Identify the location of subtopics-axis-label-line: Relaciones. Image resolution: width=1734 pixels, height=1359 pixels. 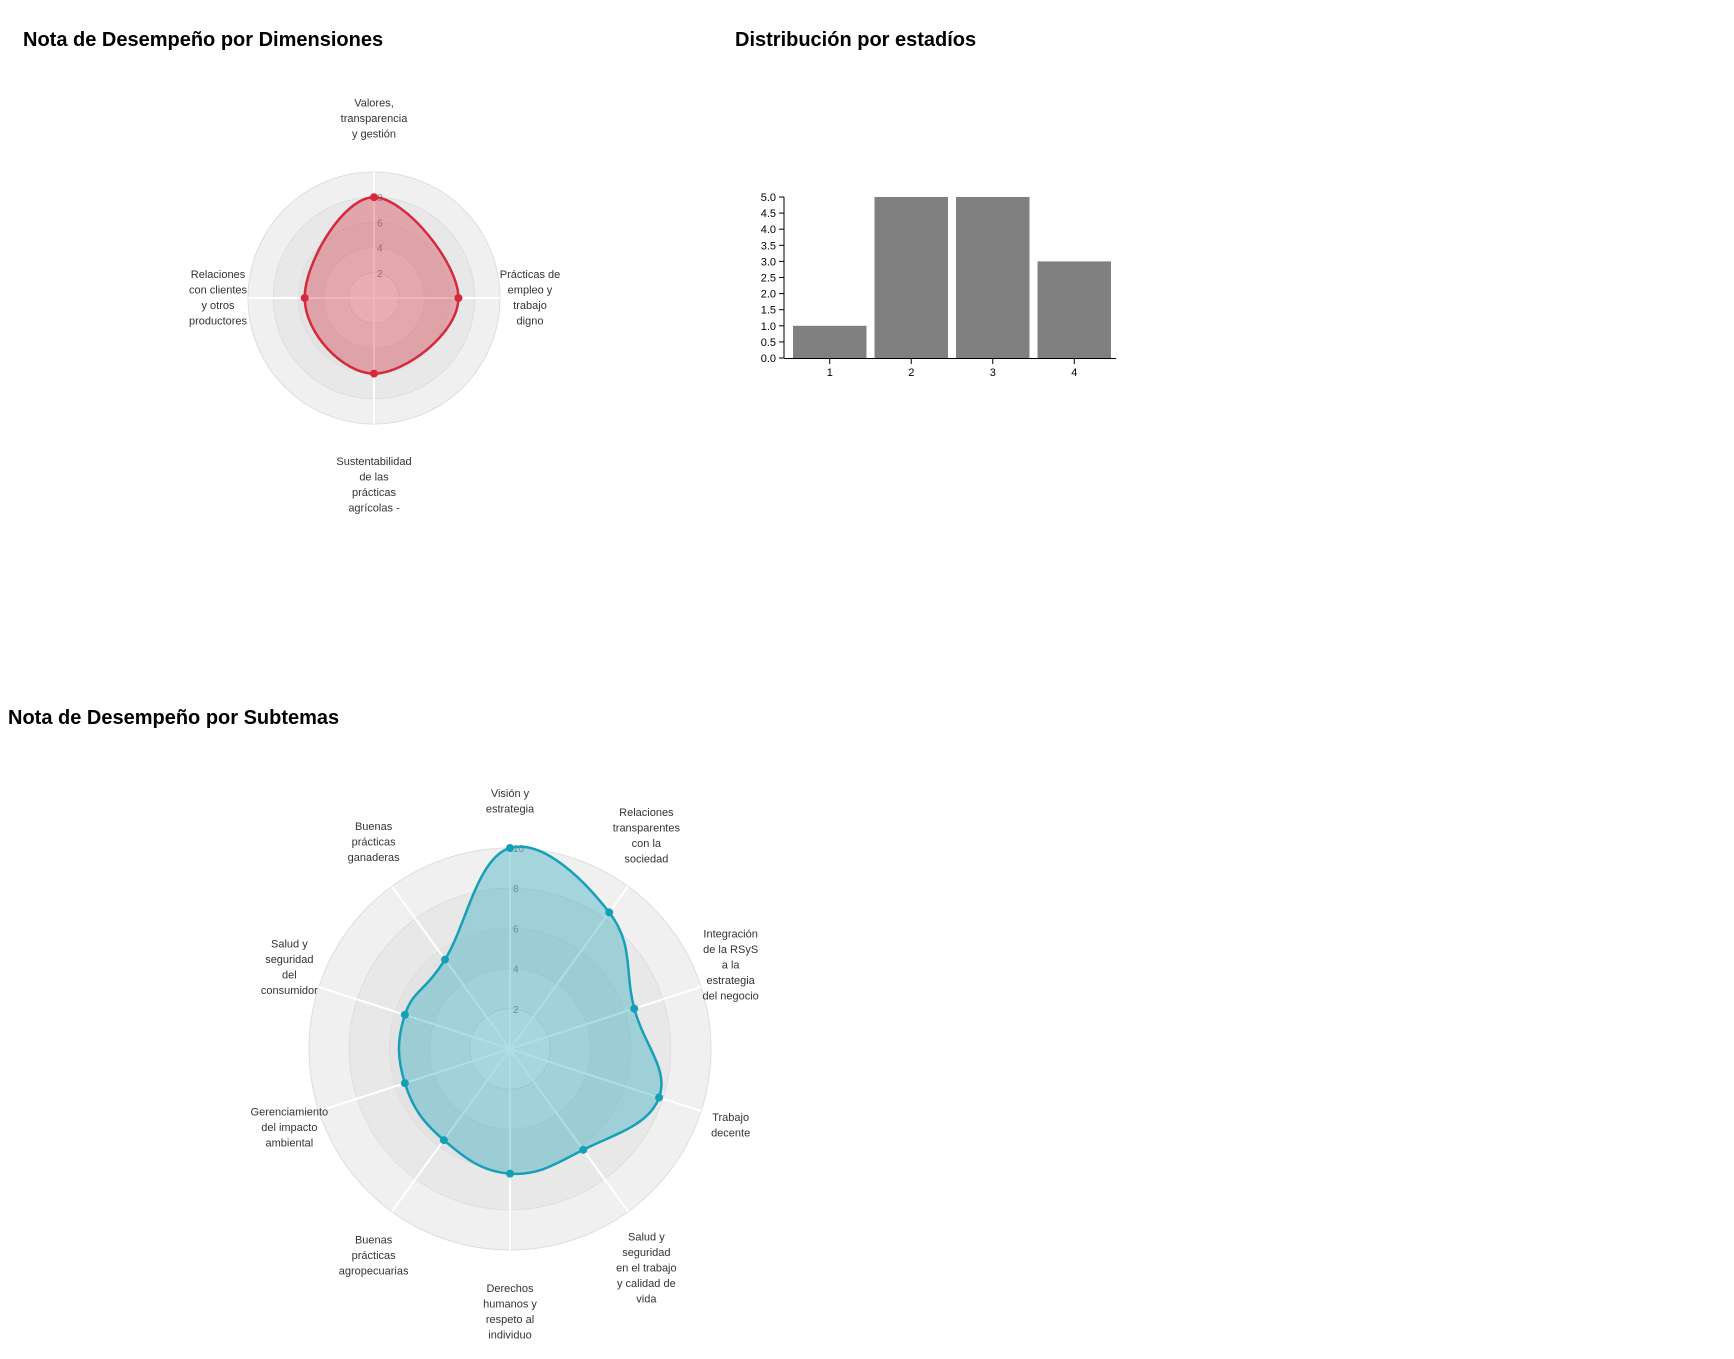
(646, 813).